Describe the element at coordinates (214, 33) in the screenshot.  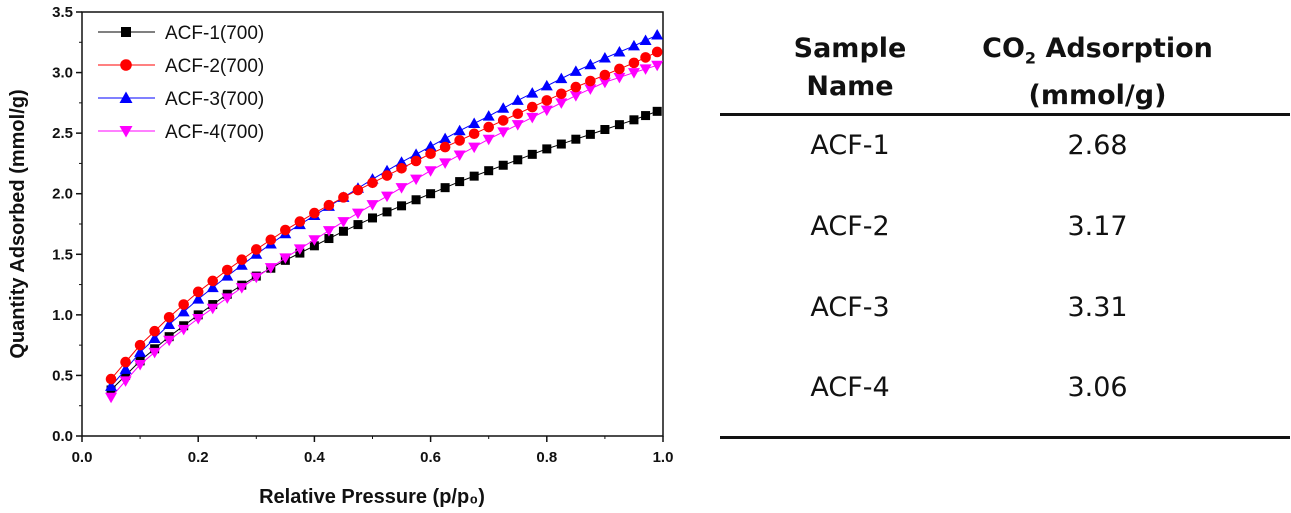
I see `legend-label: ACF-1(700)` at that location.